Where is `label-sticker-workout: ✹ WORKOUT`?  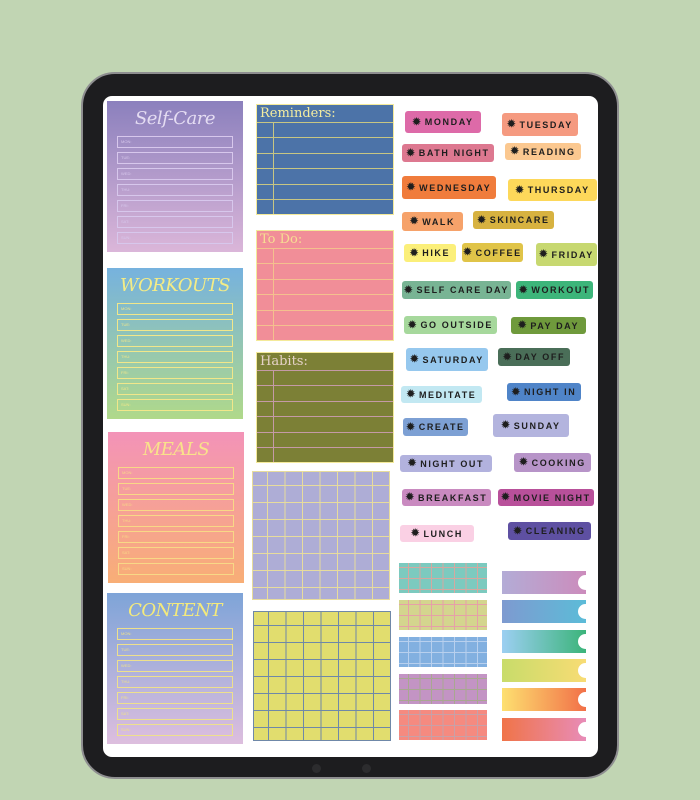 label-sticker-workout: ✹ WORKOUT is located at coordinates (554, 290).